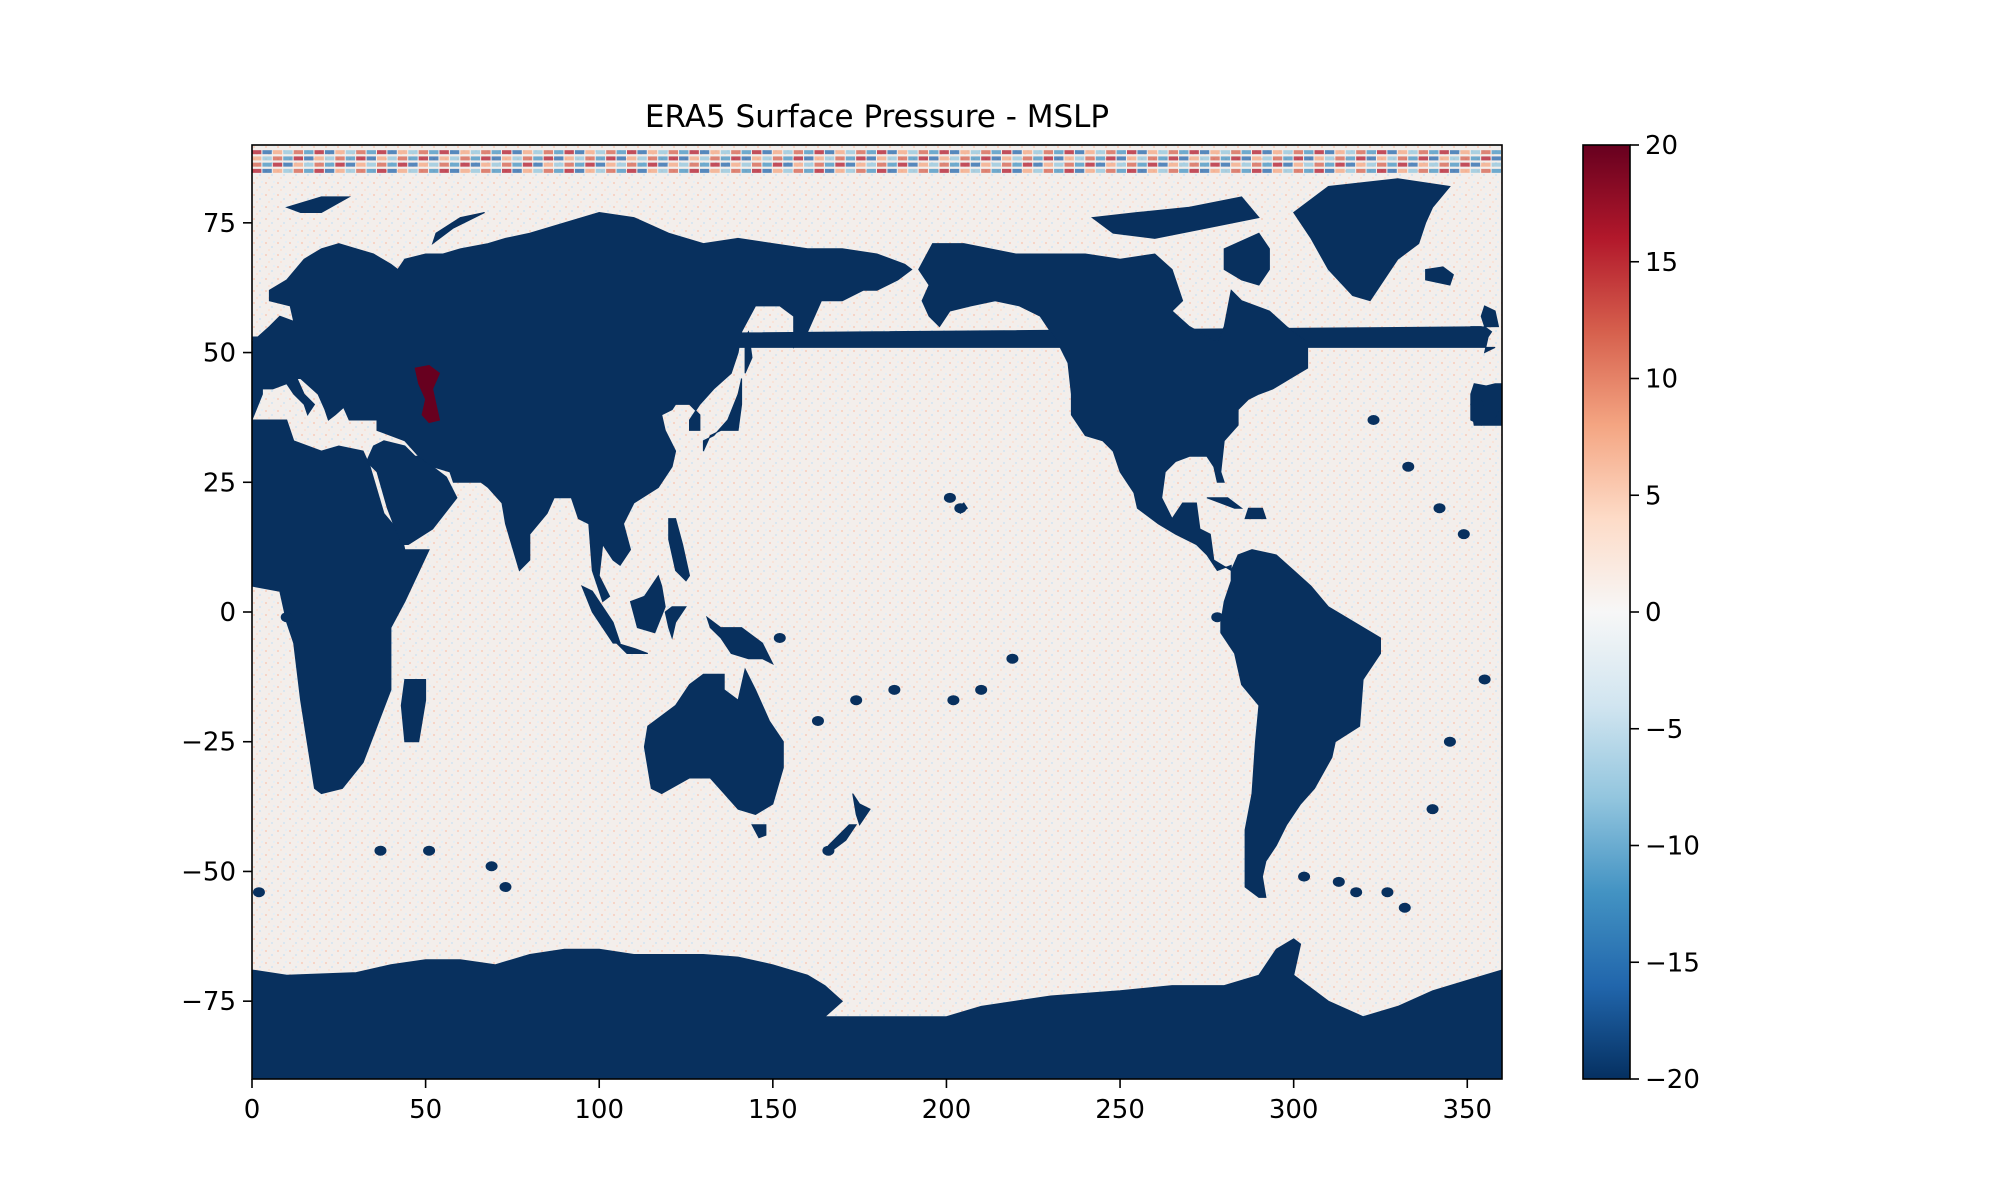 The height and width of the screenshot is (1200, 2000). Describe the element at coordinates (679, 550) in the screenshot. I see `land-philippines` at that location.